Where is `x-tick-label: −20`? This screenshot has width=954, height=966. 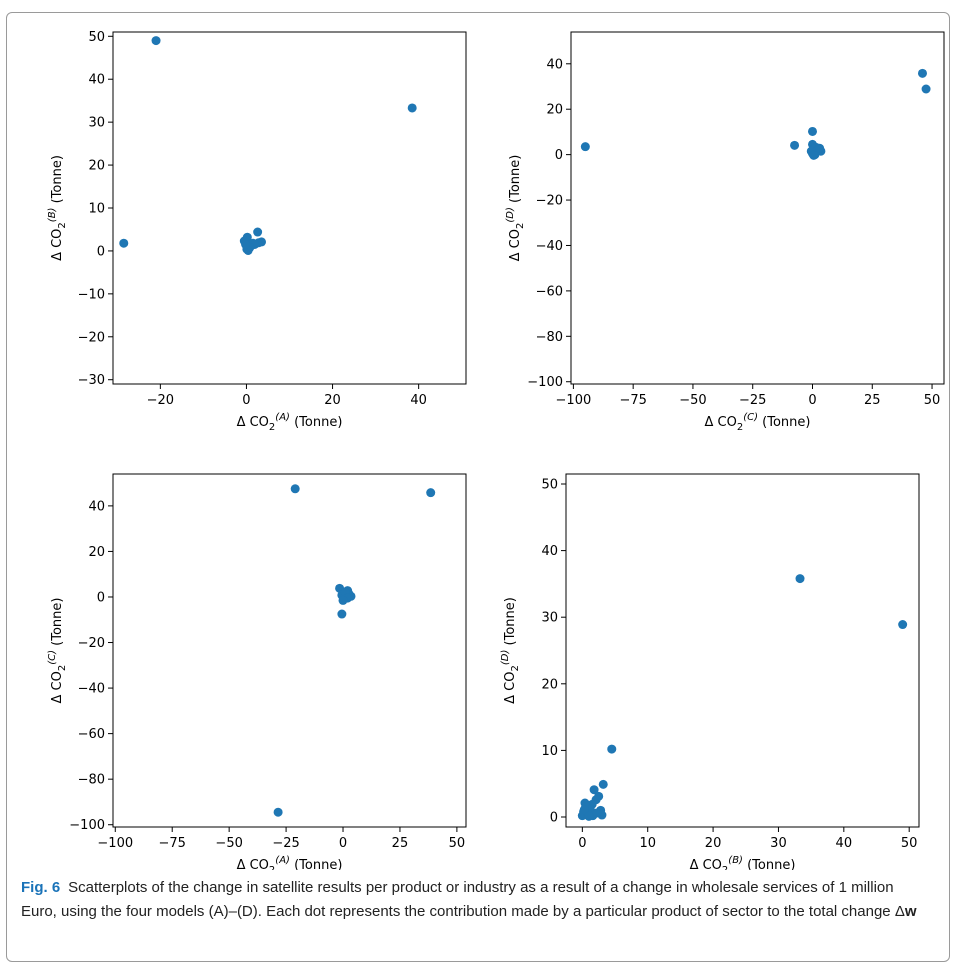
x-tick-label: −20 is located at coordinates (160, 400).